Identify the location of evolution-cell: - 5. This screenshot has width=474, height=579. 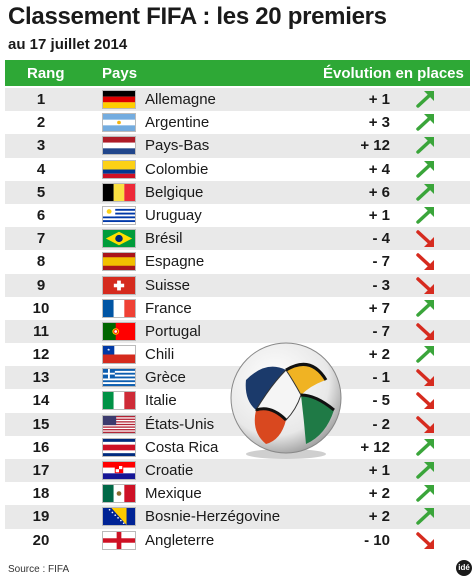
(381, 401).